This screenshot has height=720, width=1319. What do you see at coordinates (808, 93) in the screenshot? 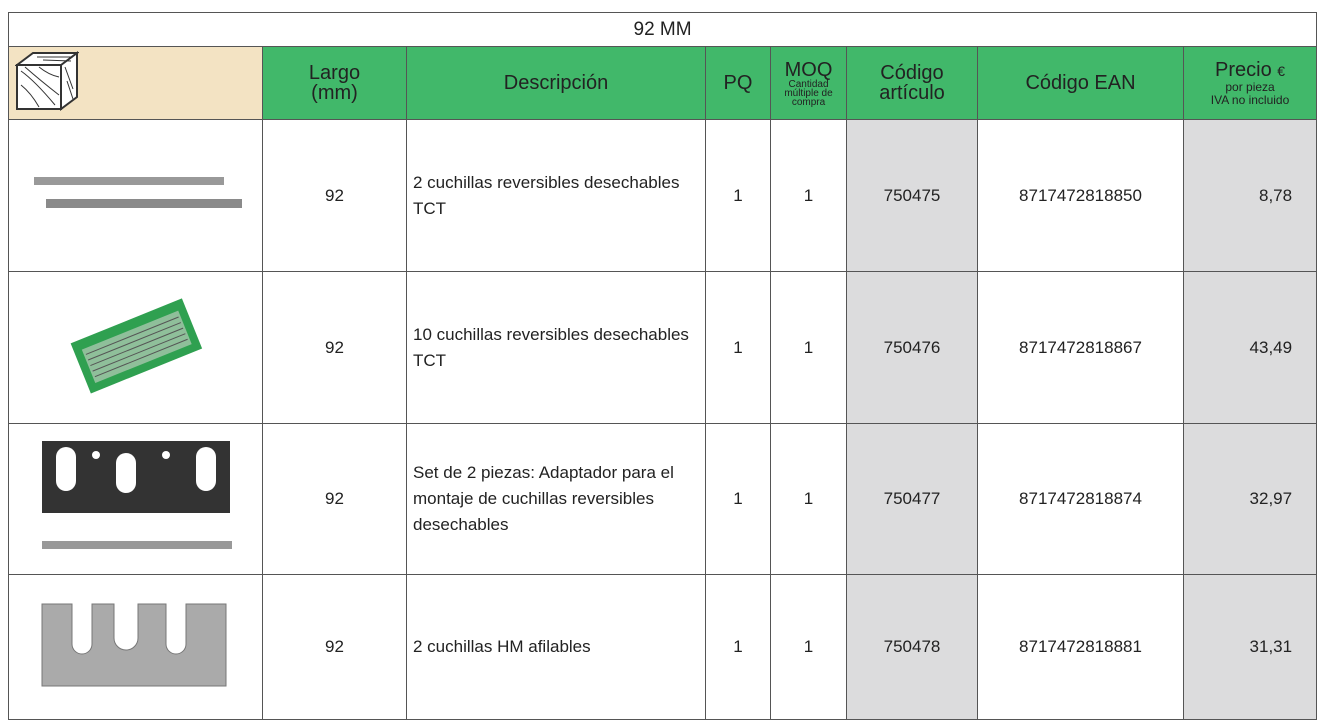
I see `moq-sub: Cantidad múltiple de compra` at bounding box center [808, 93].